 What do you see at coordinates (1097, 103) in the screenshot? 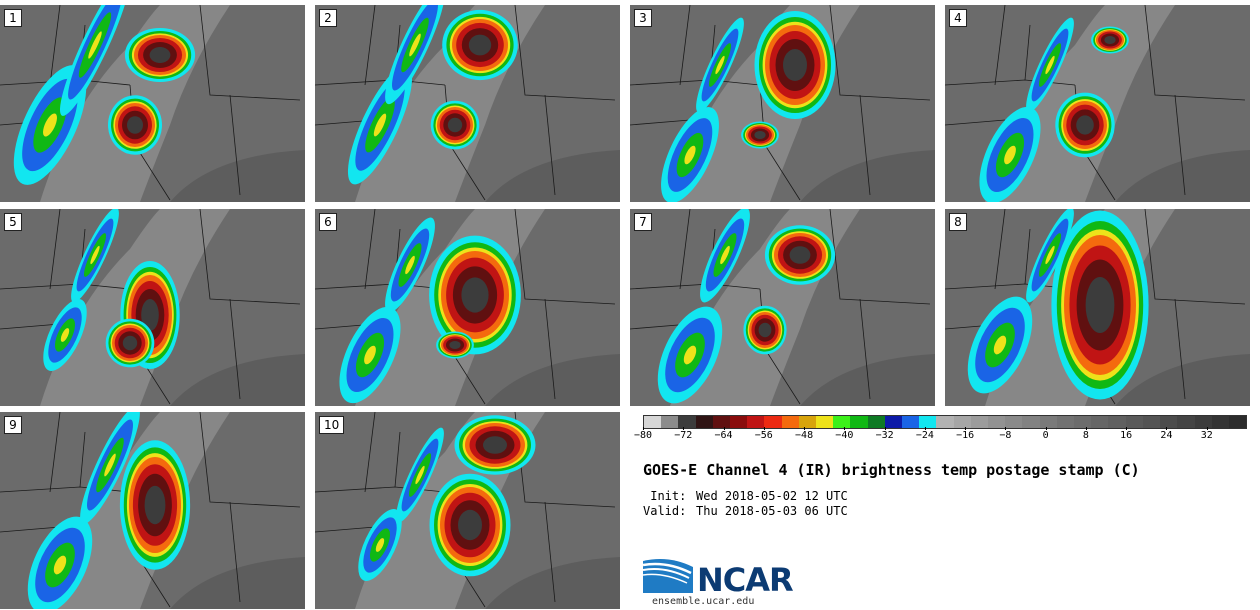
I see `ensemble-member-panel-4: 4` at bounding box center [1097, 103].